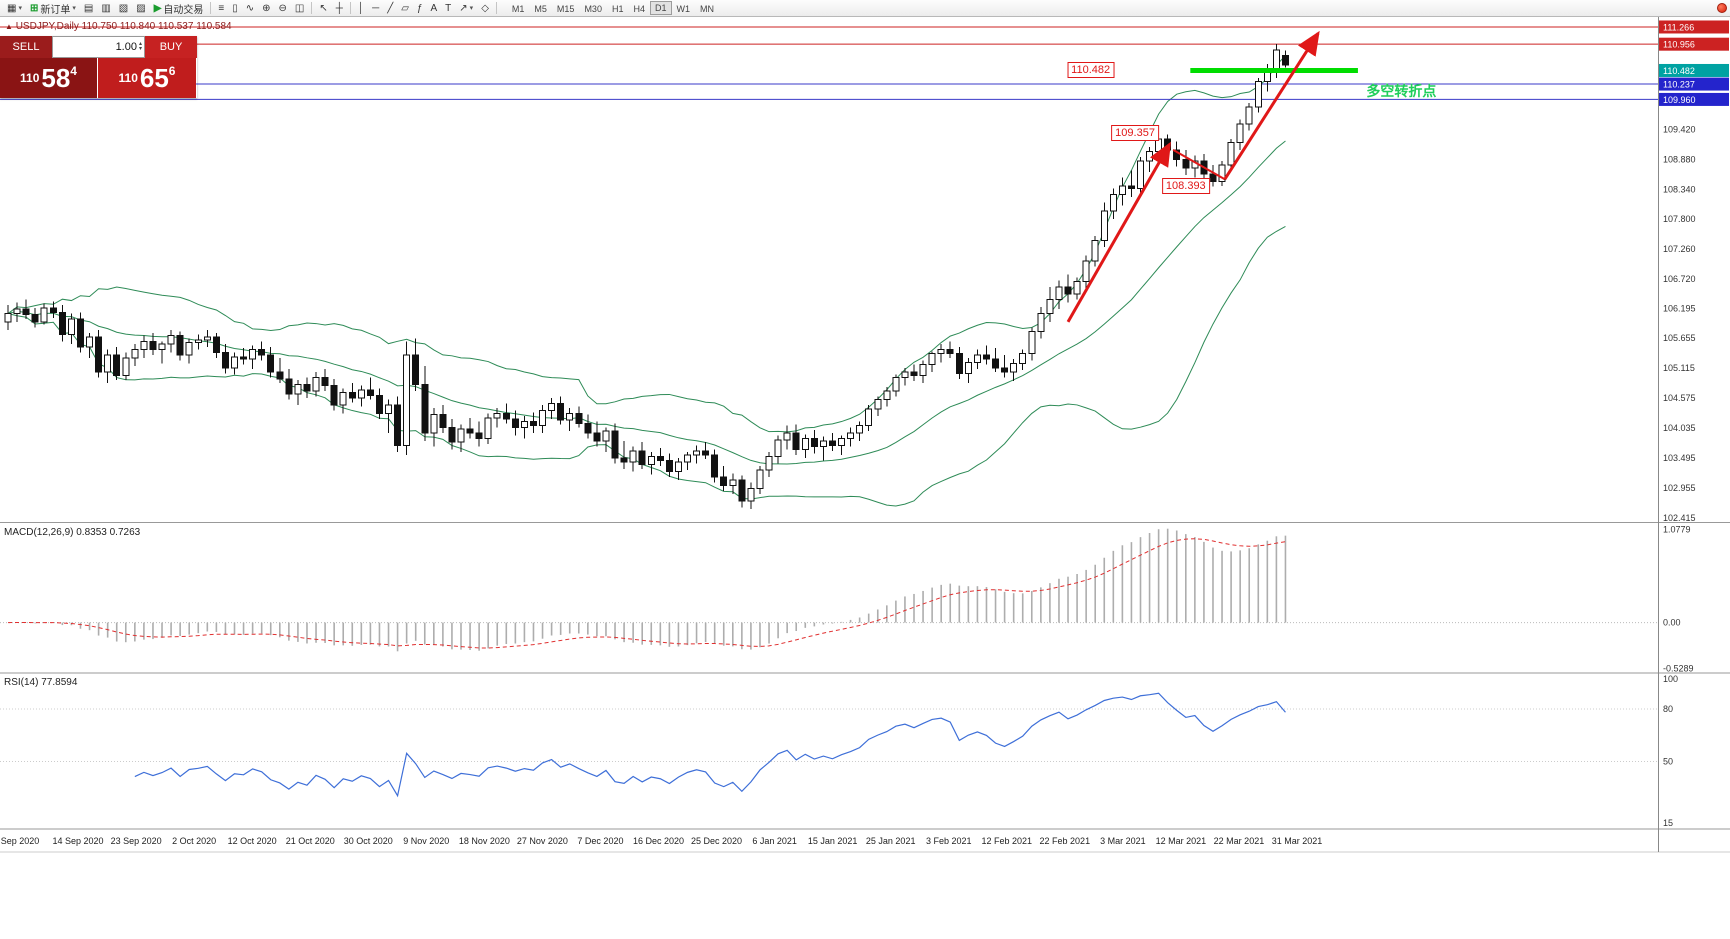 The width and height of the screenshot is (1730, 939). Describe the element at coordinates (171, 47) in the screenshot. I see `buy-button: BUY` at that location.